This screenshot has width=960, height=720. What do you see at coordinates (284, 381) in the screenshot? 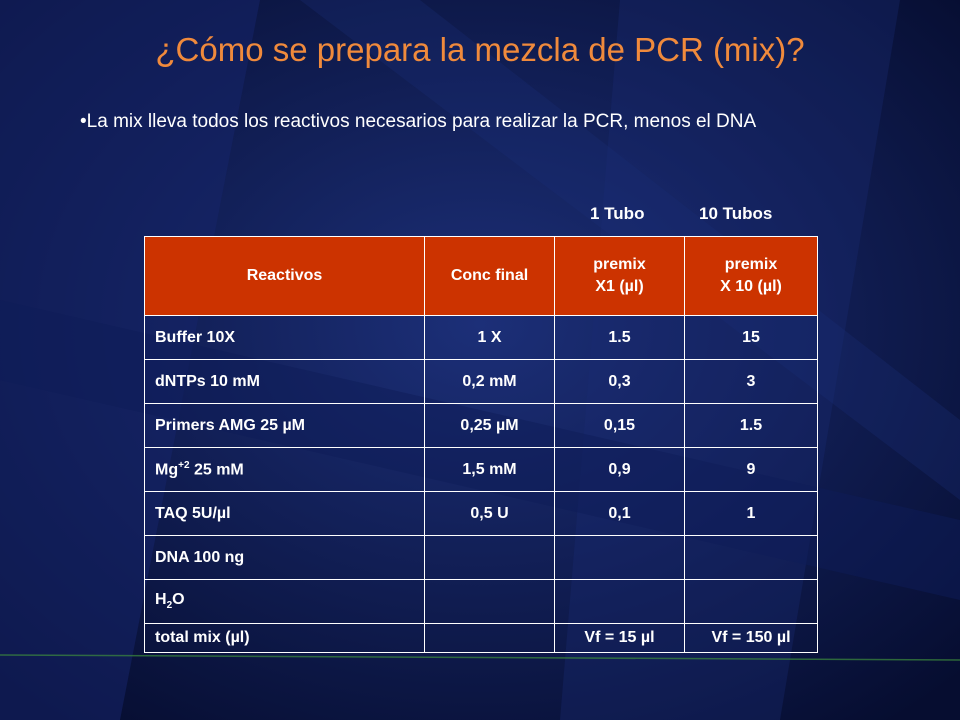
I see `cell-reactivo: dNTPs 10 mM` at bounding box center [284, 381].